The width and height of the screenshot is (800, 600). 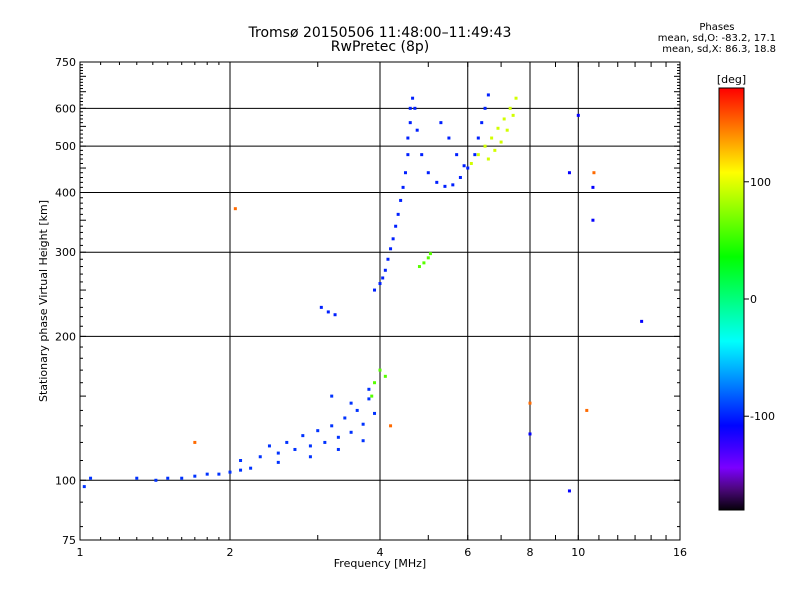 I want to click on x-tick-label: 6, so click(x=467, y=552).